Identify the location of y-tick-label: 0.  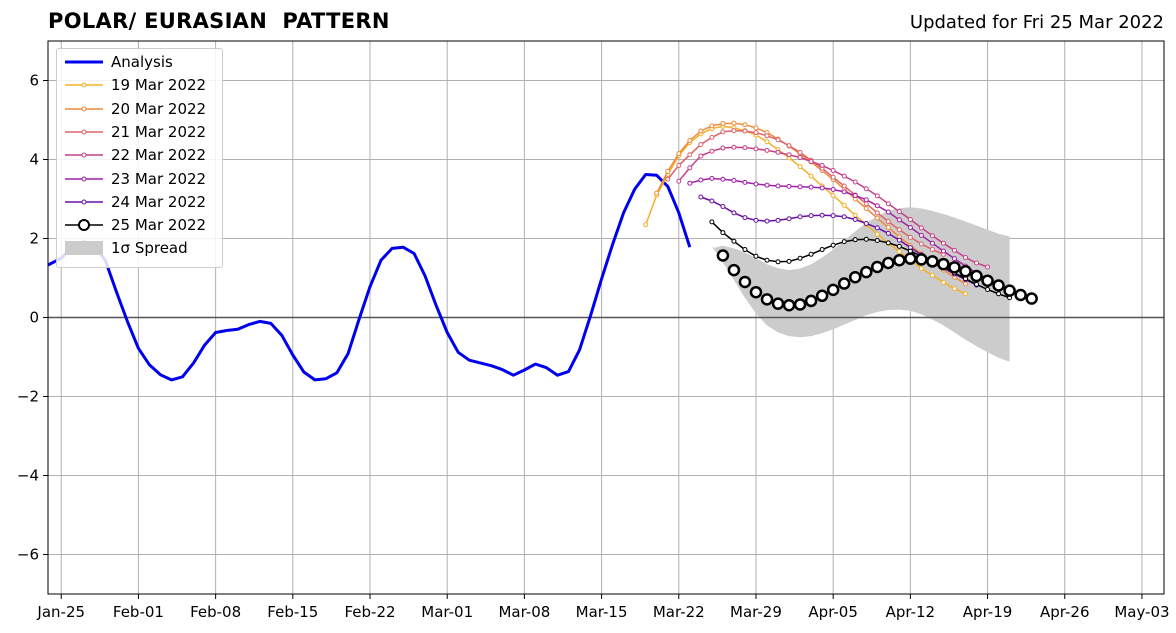
(34, 318).